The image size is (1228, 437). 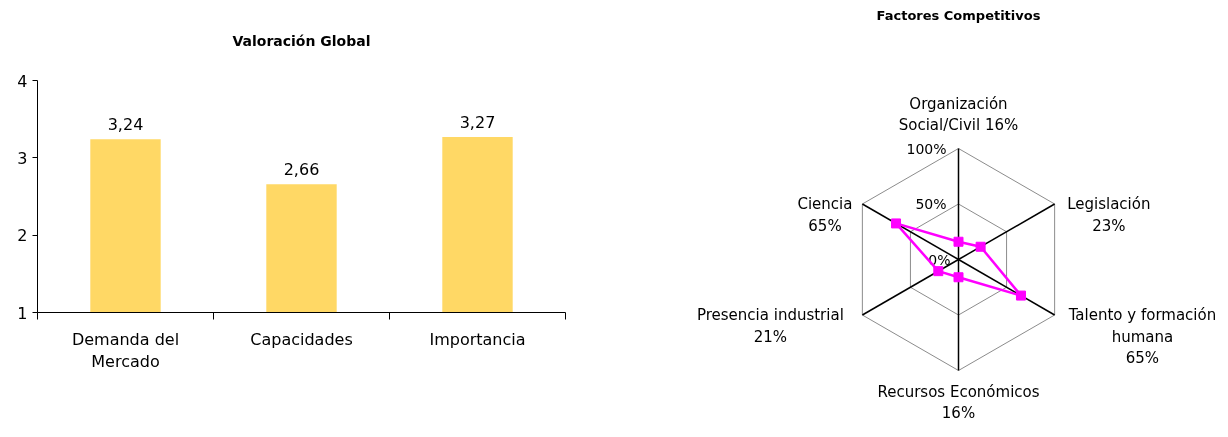 I want to click on spoke-label: Ciencia 65%, so click(x=825, y=215).